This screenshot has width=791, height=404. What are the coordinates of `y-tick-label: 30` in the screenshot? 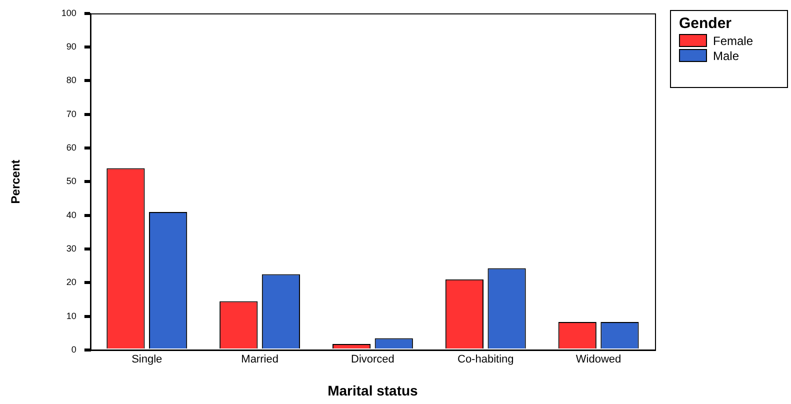 It's located at (71, 249).